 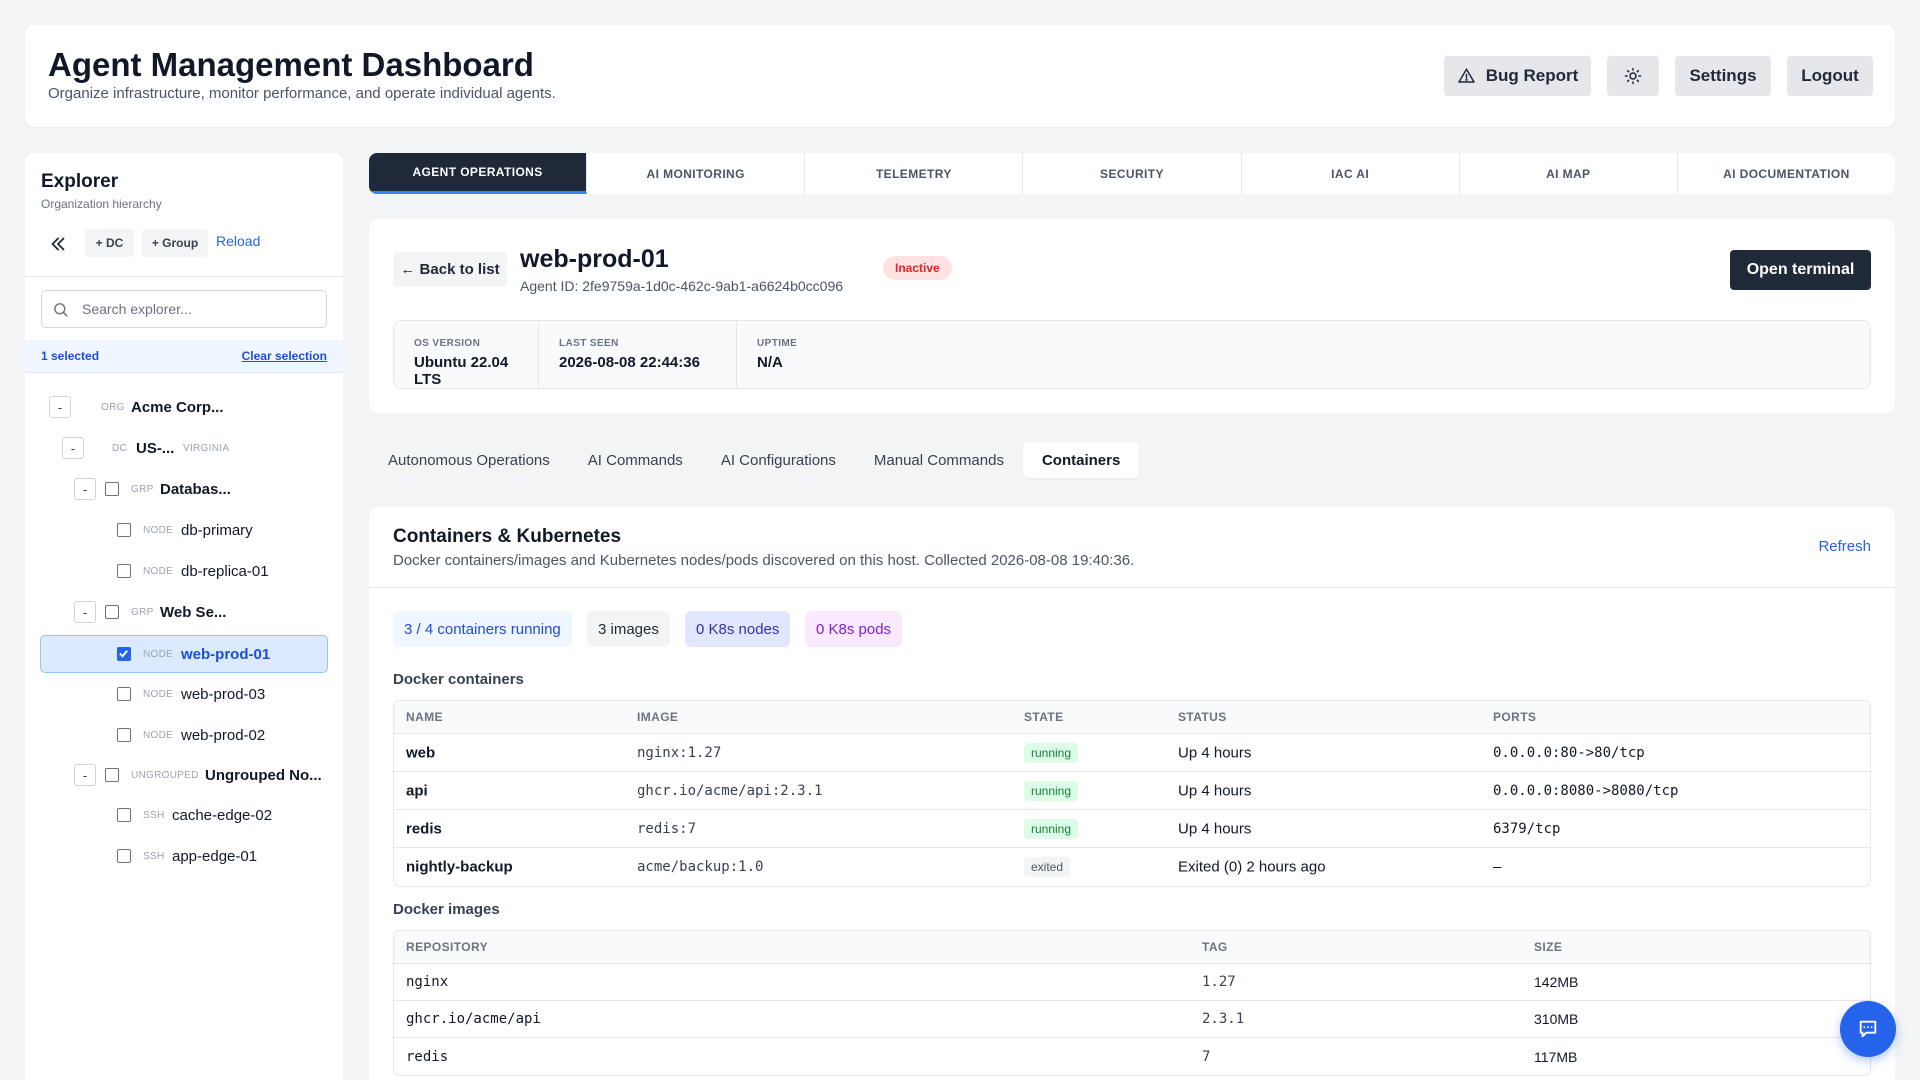 What do you see at coordinates (184, 372) in the screenshot?
I see `divider` at bounding box center [184, 372].